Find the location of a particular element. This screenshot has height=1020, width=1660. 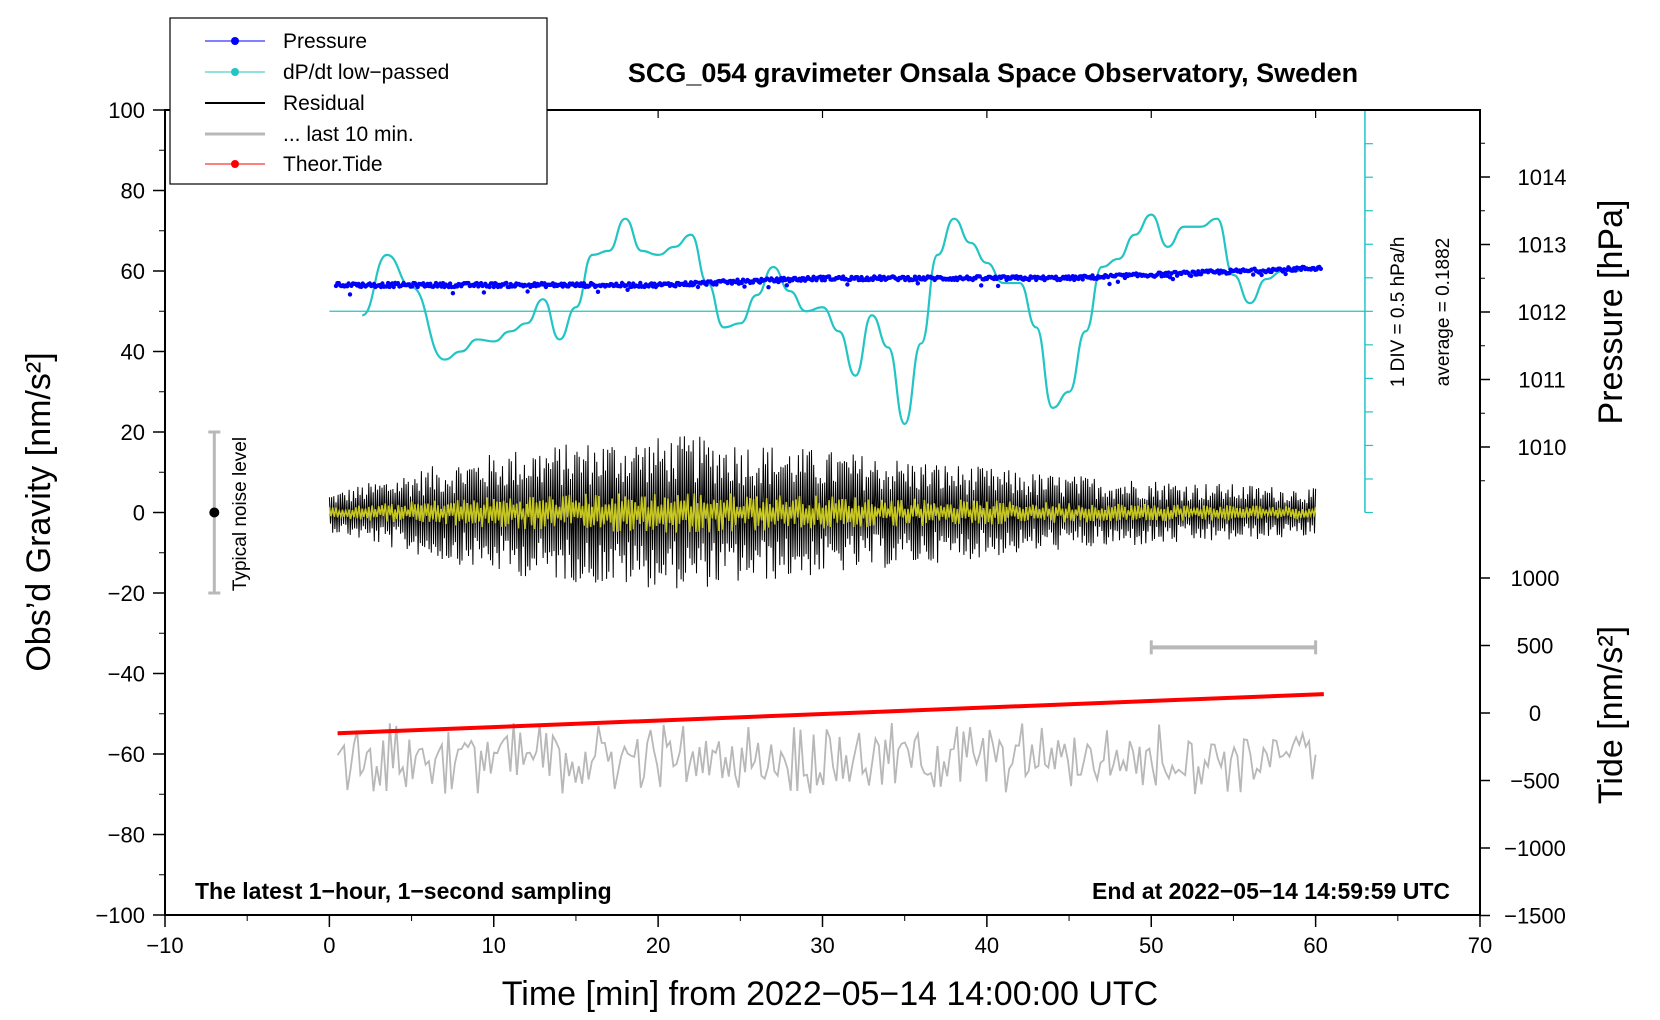

pressure-tick-label: 1010 is located at coordinates (1542, 447).